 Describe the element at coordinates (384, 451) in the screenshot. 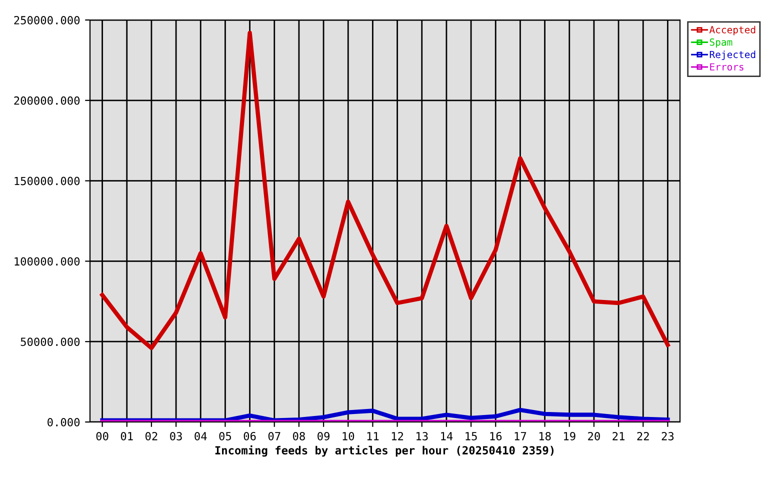

I see `x-axis-title: Incoming feeds by articles per hour (20250410 2359)` at that location.